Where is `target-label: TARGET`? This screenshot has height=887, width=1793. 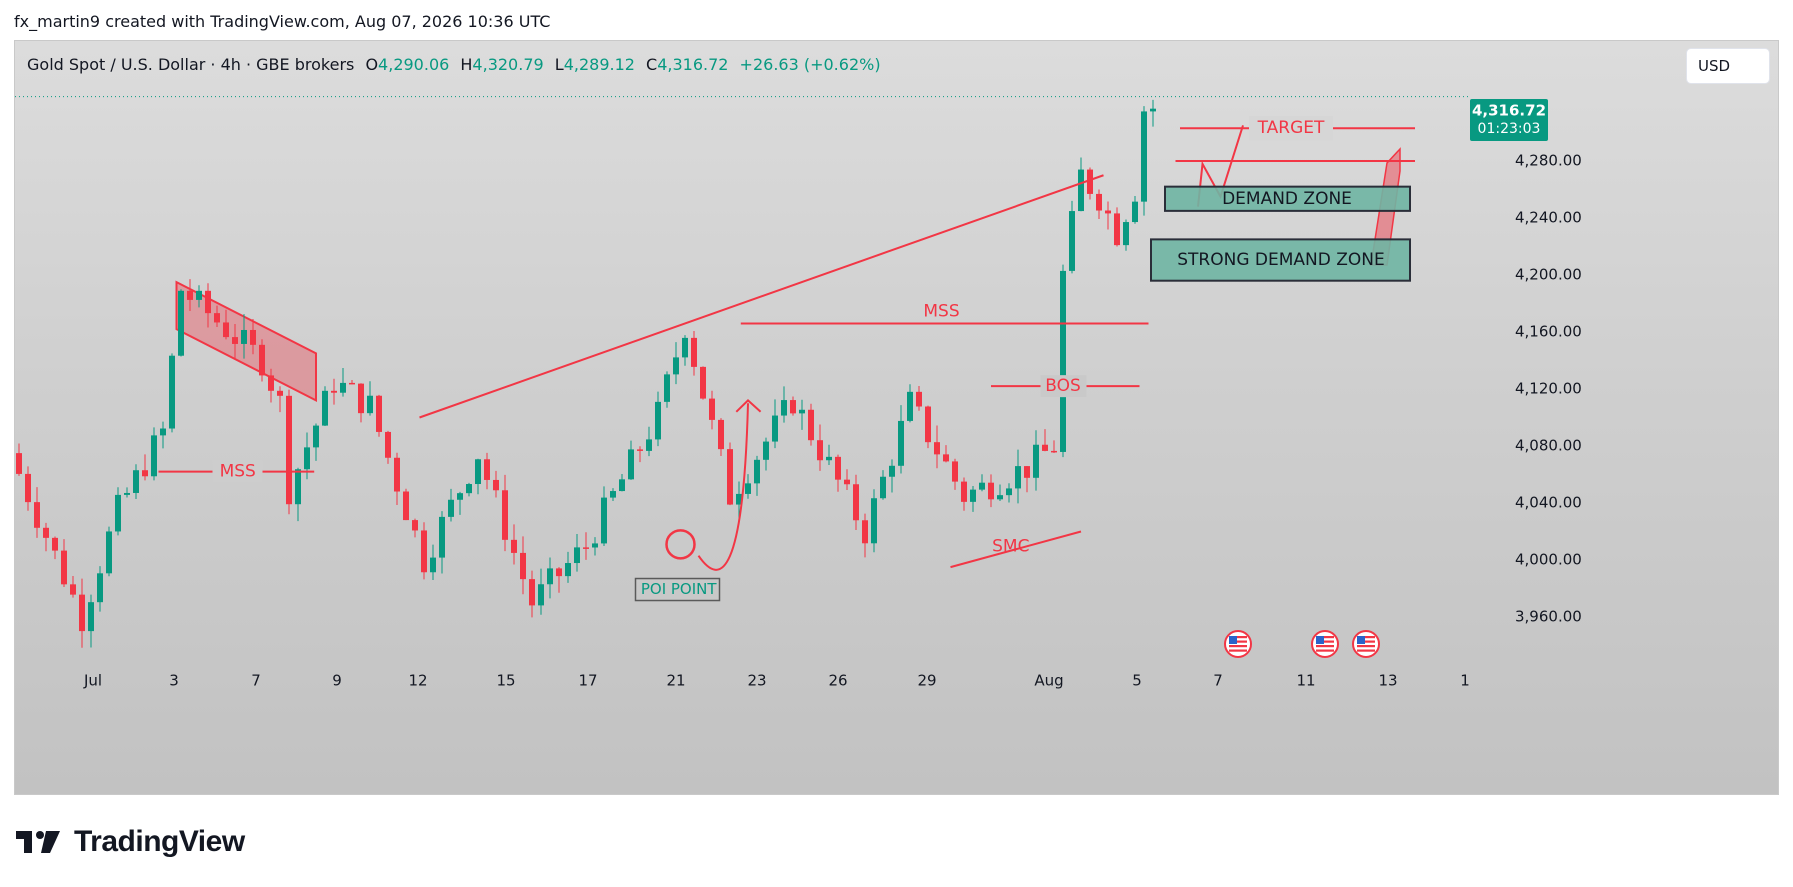 target-label: TARGET is located at coordinates (1291, 128).